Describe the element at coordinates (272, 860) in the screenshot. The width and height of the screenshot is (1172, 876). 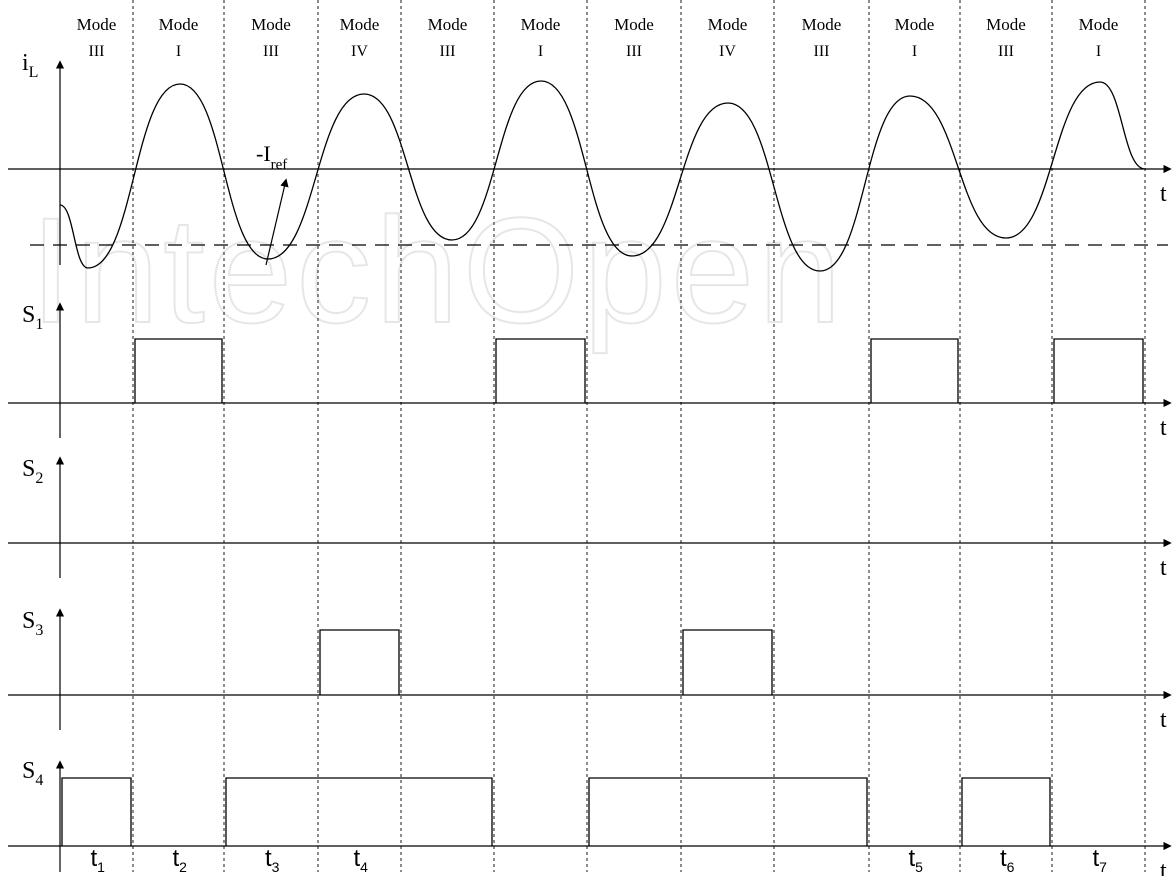
I see `time-interval-label: t3` at that location.